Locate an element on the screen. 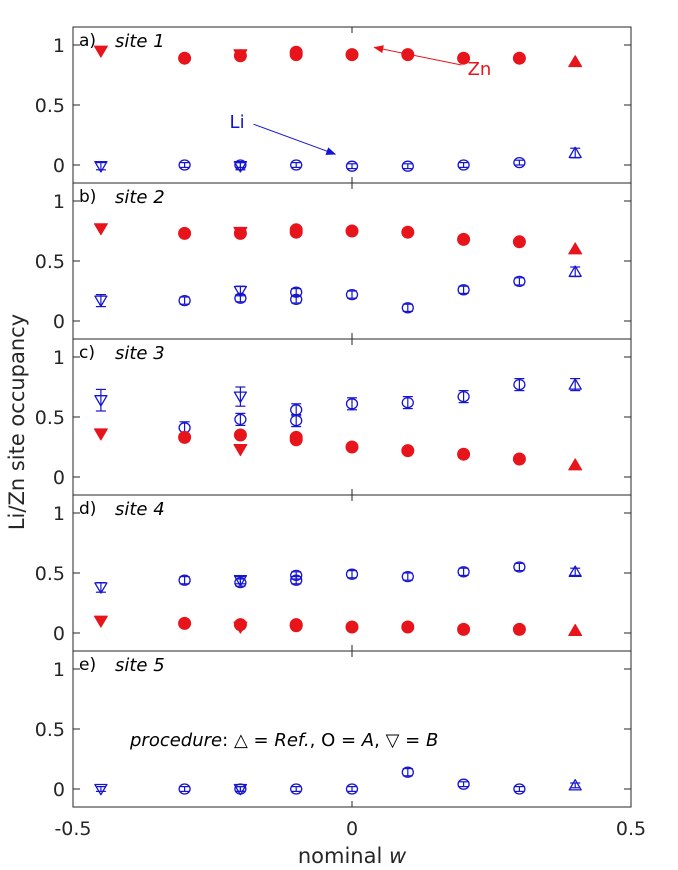  y-axis-title: Li/Zn site occupancy is located at coordinates (17, 422).